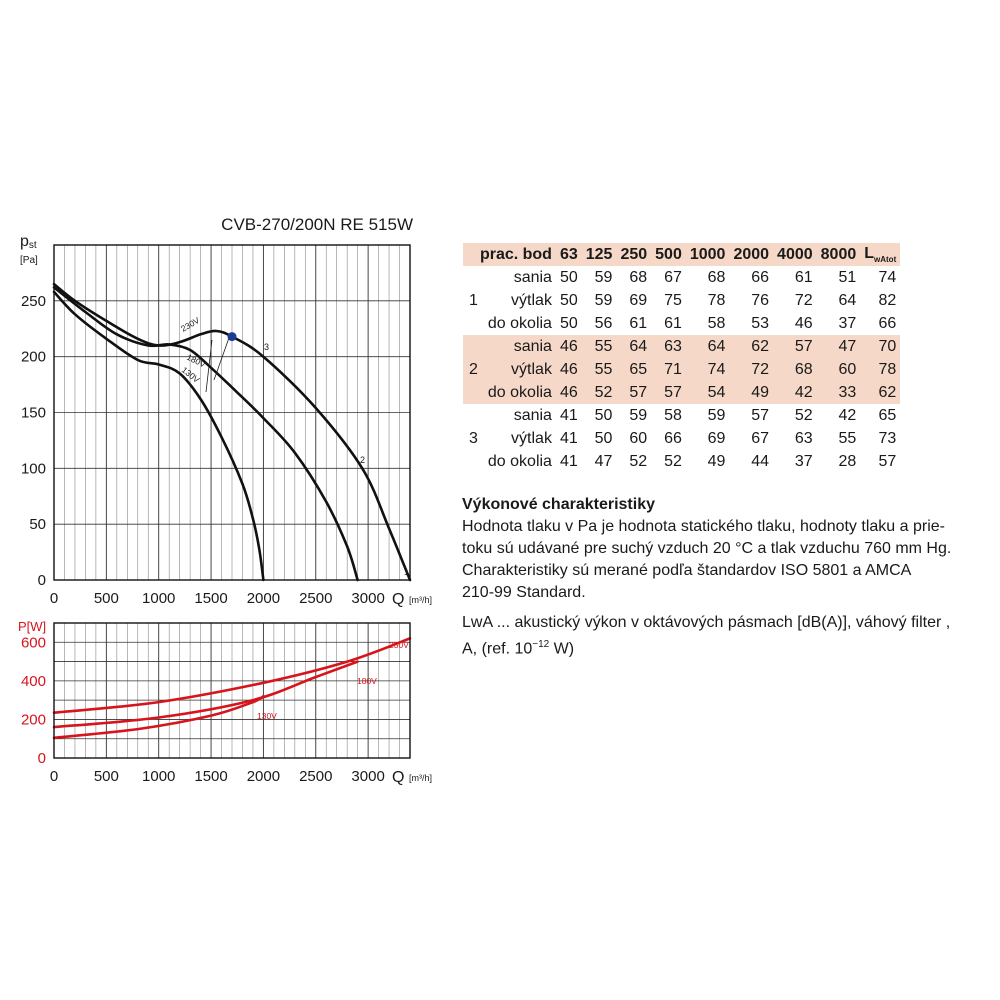 Image resolution: width=1000 pixels, height=1000 pixels. What do you see at coordinates (398, 777) in the screenshot?
I see `power-x-axis-label: Q` at bounding box center [398, 777].